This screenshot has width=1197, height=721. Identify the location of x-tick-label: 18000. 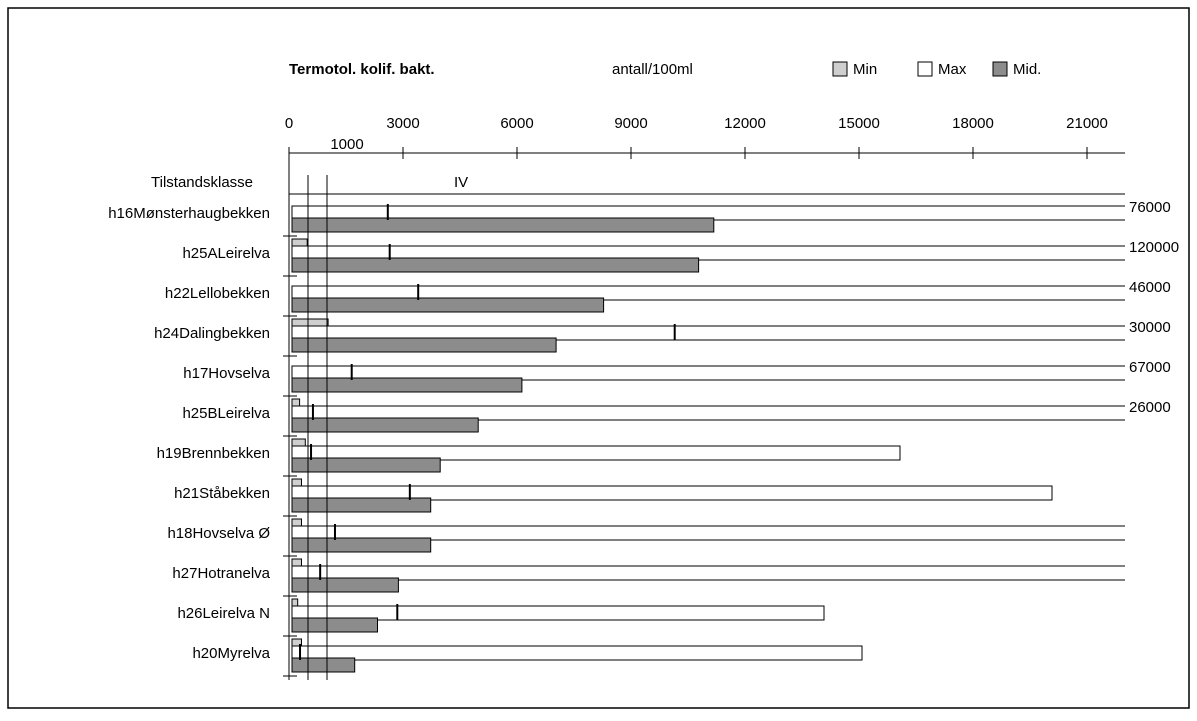
(973, 123).